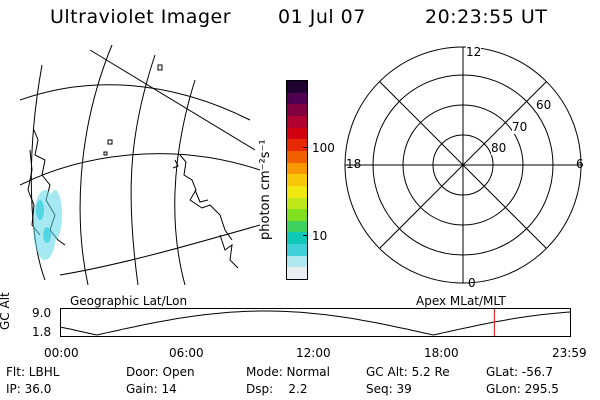  I want to click on info-filter: Flt: LBHL, so click(33, 372).